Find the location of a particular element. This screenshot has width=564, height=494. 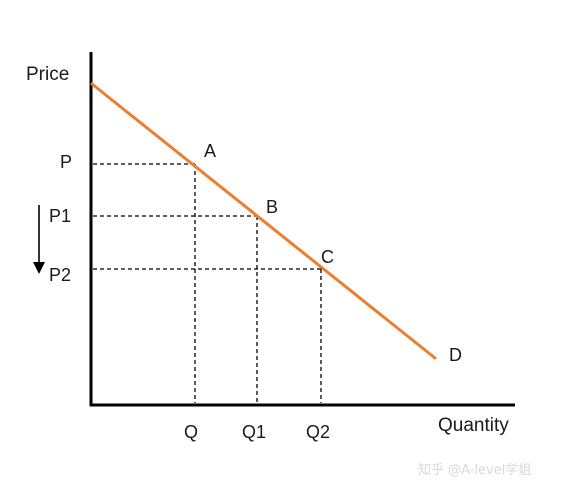

quantity-label-q1: Q1 is located at coordinates (254, 432).